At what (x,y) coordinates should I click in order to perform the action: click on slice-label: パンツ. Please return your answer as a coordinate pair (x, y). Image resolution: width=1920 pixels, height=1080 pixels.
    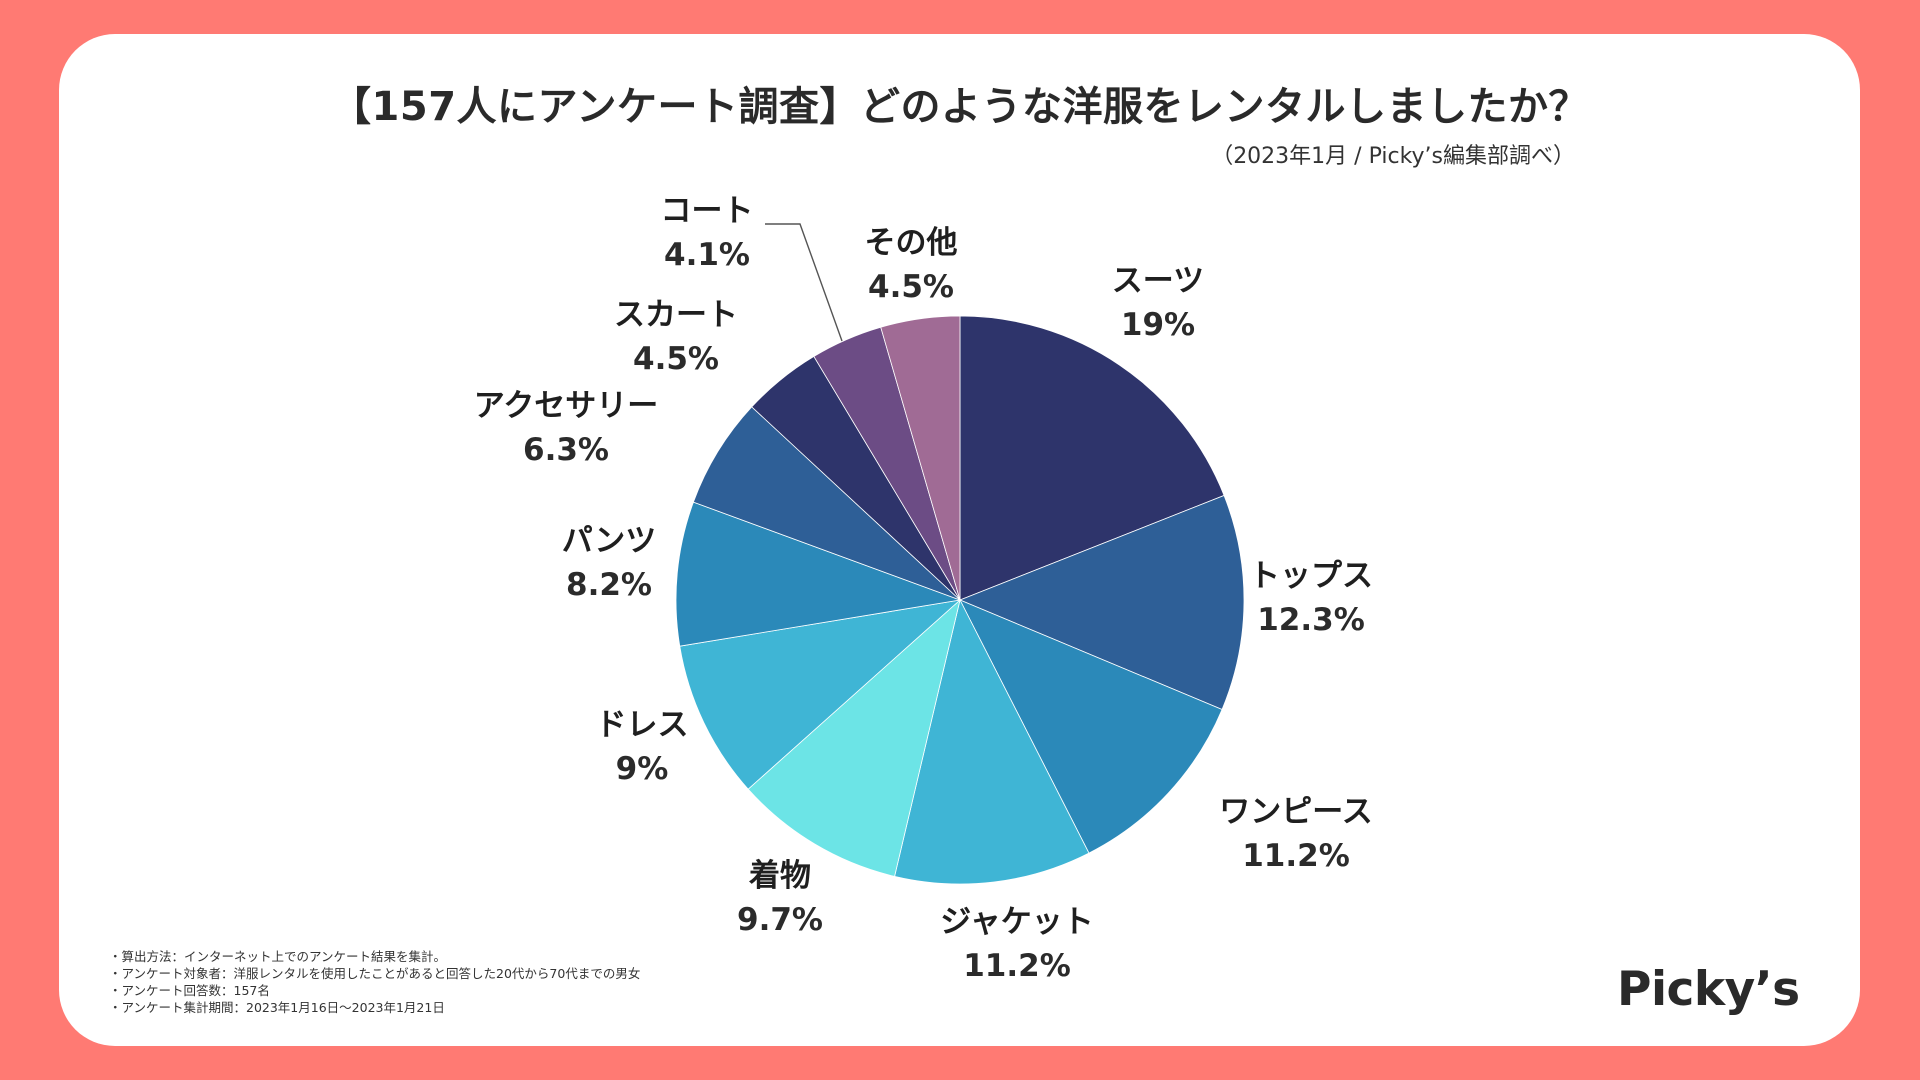
    Looking at the image, I should click on (609, 541).